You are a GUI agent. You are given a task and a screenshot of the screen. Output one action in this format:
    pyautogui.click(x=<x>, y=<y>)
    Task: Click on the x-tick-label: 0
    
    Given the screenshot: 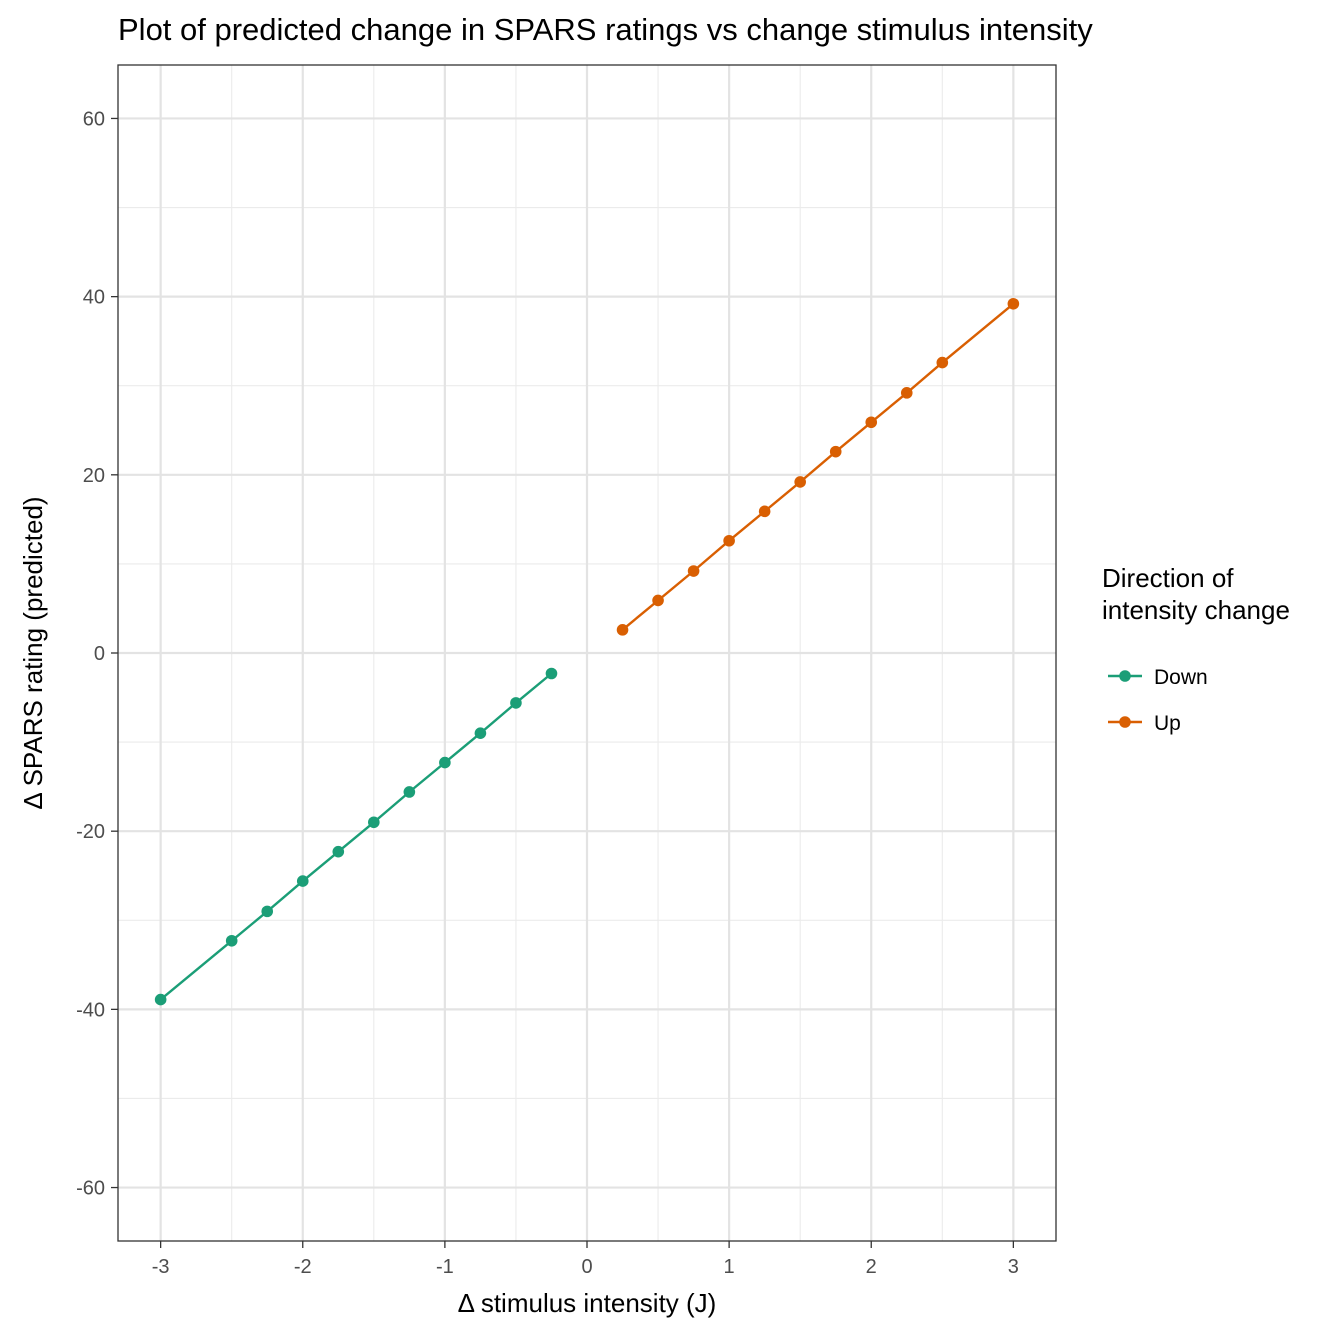 What is the action you would take?
    pyautogui.click(x=586, y=1267)
    